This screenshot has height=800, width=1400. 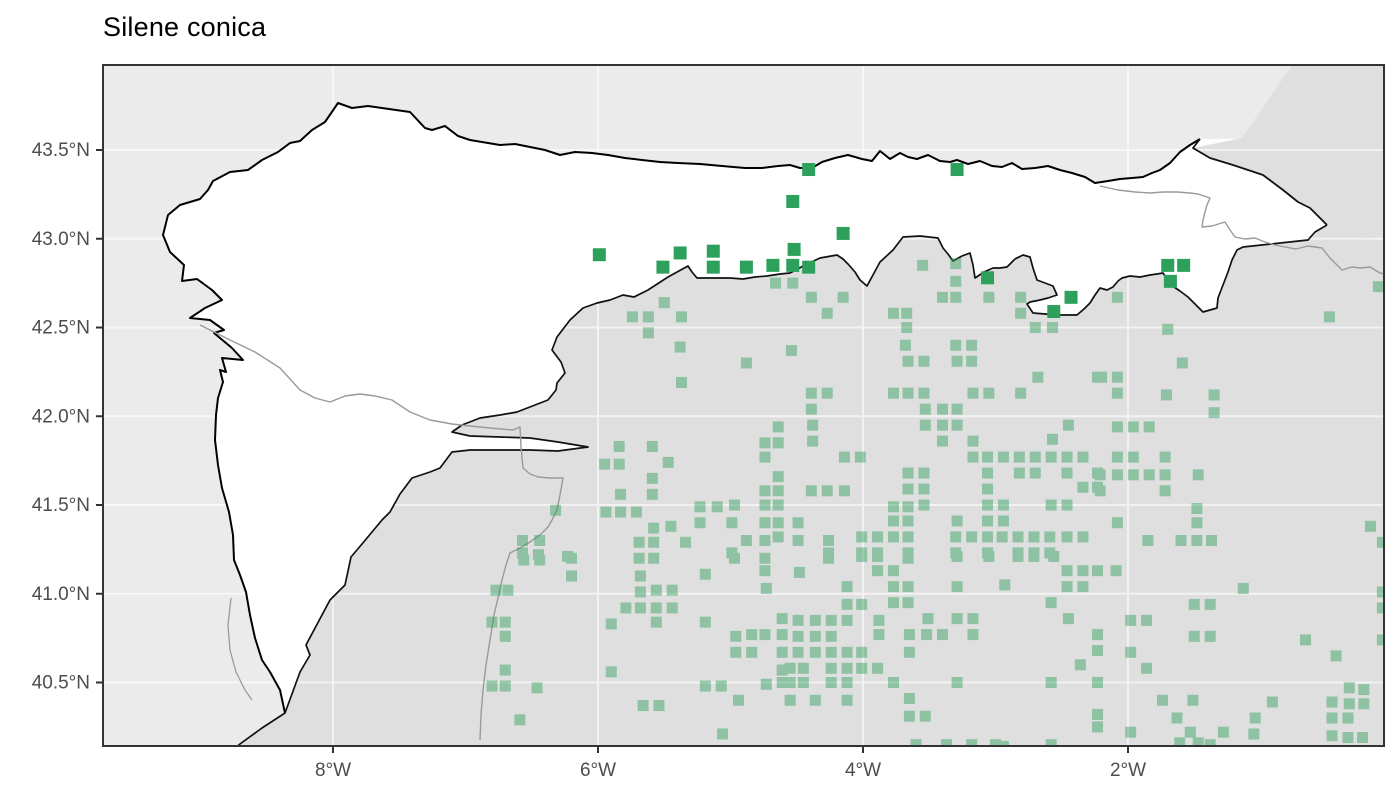 What do you see at coordinates (333, 770) in the screenshot?
I see `x-axis-label: 8°W` at bounding box center [333, 770].